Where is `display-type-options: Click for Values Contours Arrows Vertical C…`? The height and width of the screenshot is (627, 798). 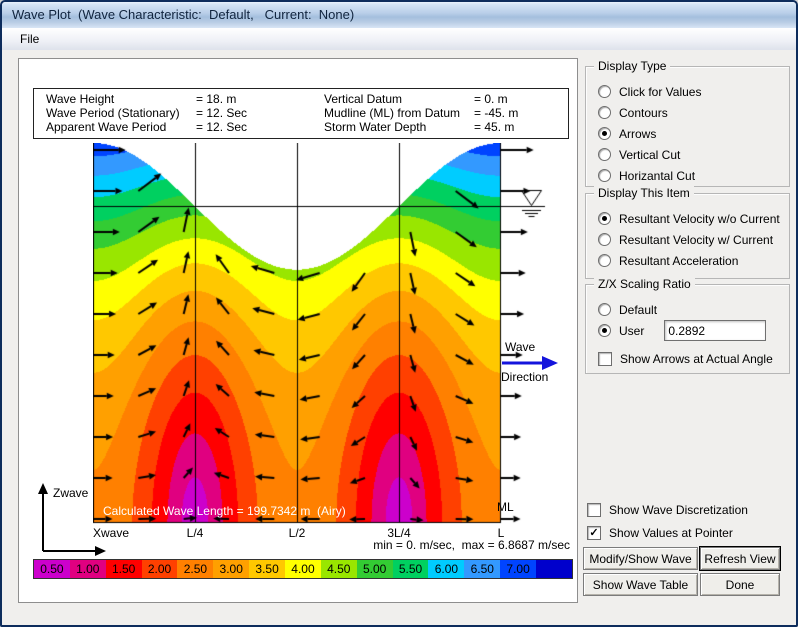 display-type-options: Click for Values Contours Arrows Vertical C… is located at coordinates (687, 126).